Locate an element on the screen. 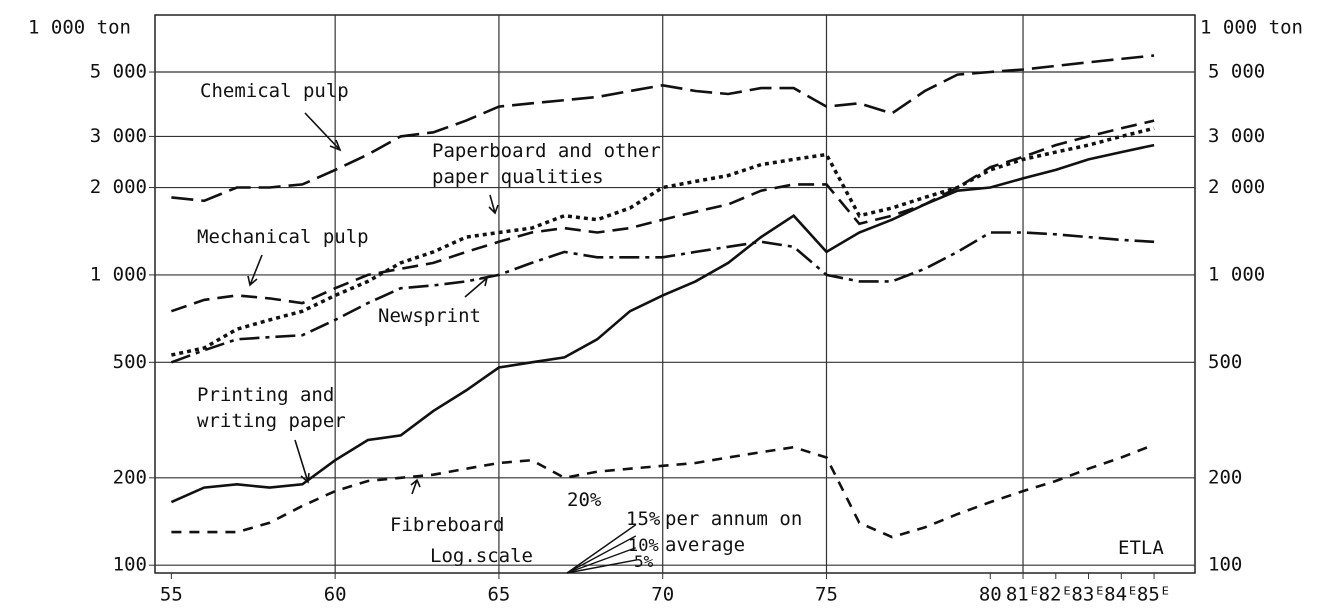 The width and height of the screenshot is (1340, 613). y-tick-label: 500 is located at coordinates (130, 362).